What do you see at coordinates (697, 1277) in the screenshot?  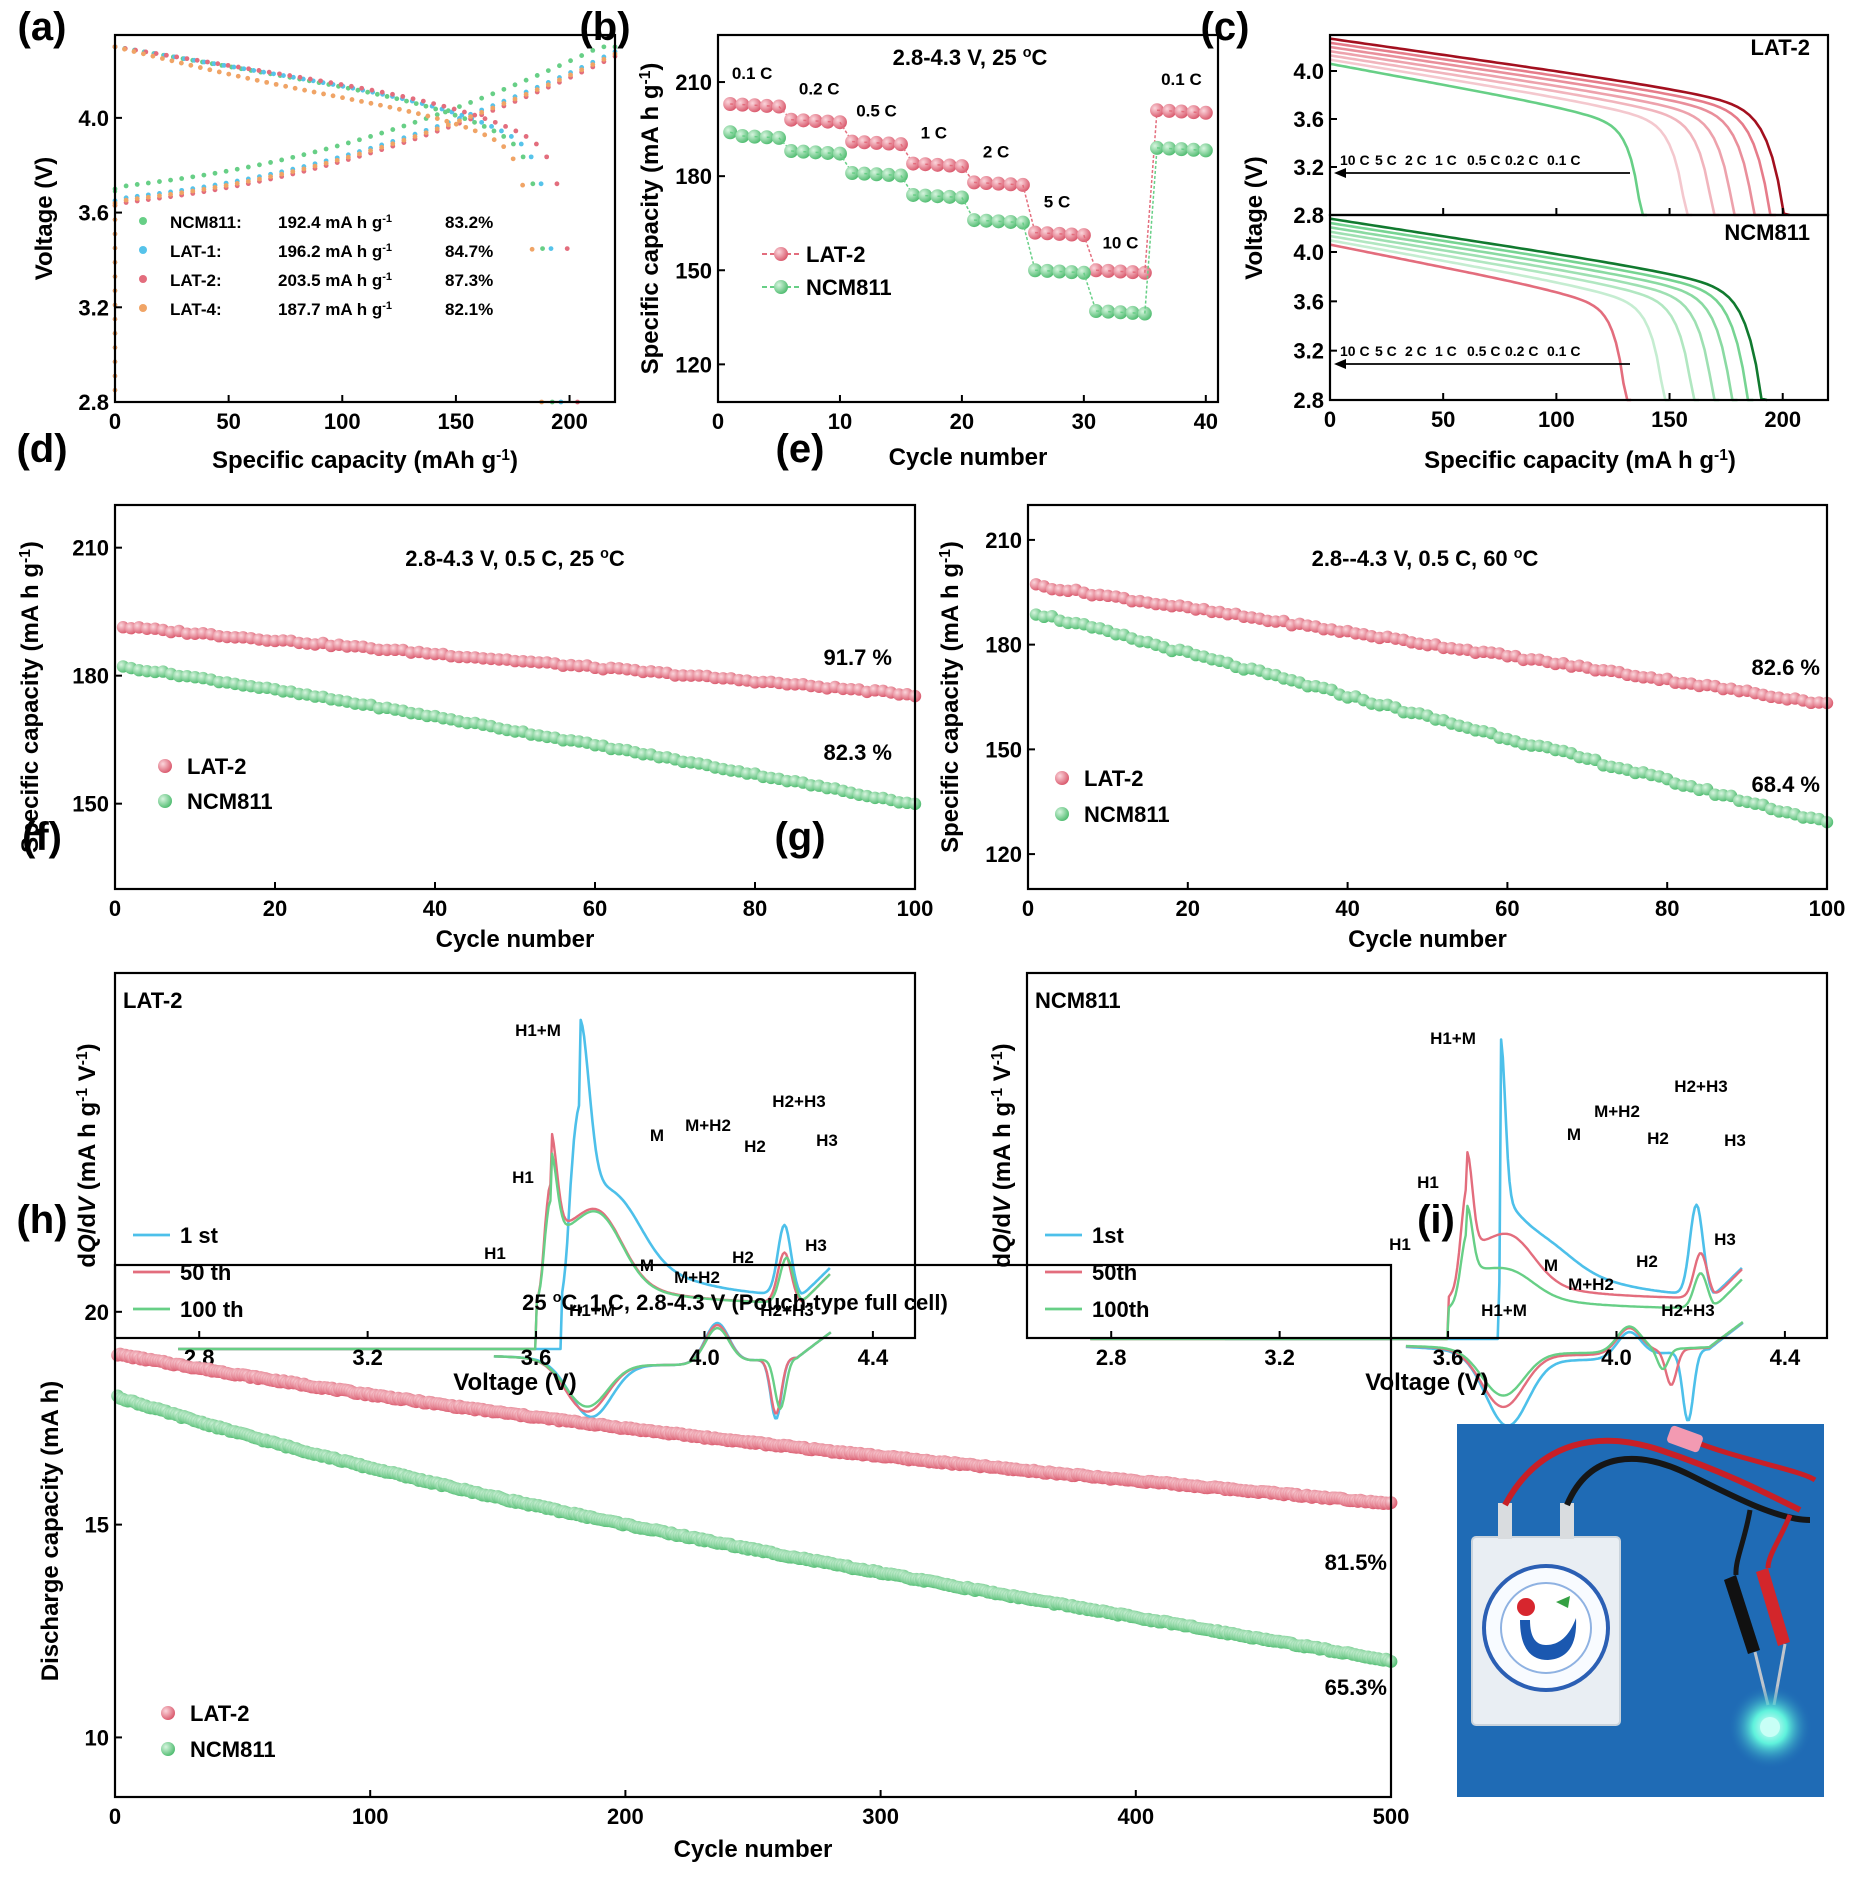 I see `peak-label: M+H2` at bounding box center [697, 1277].